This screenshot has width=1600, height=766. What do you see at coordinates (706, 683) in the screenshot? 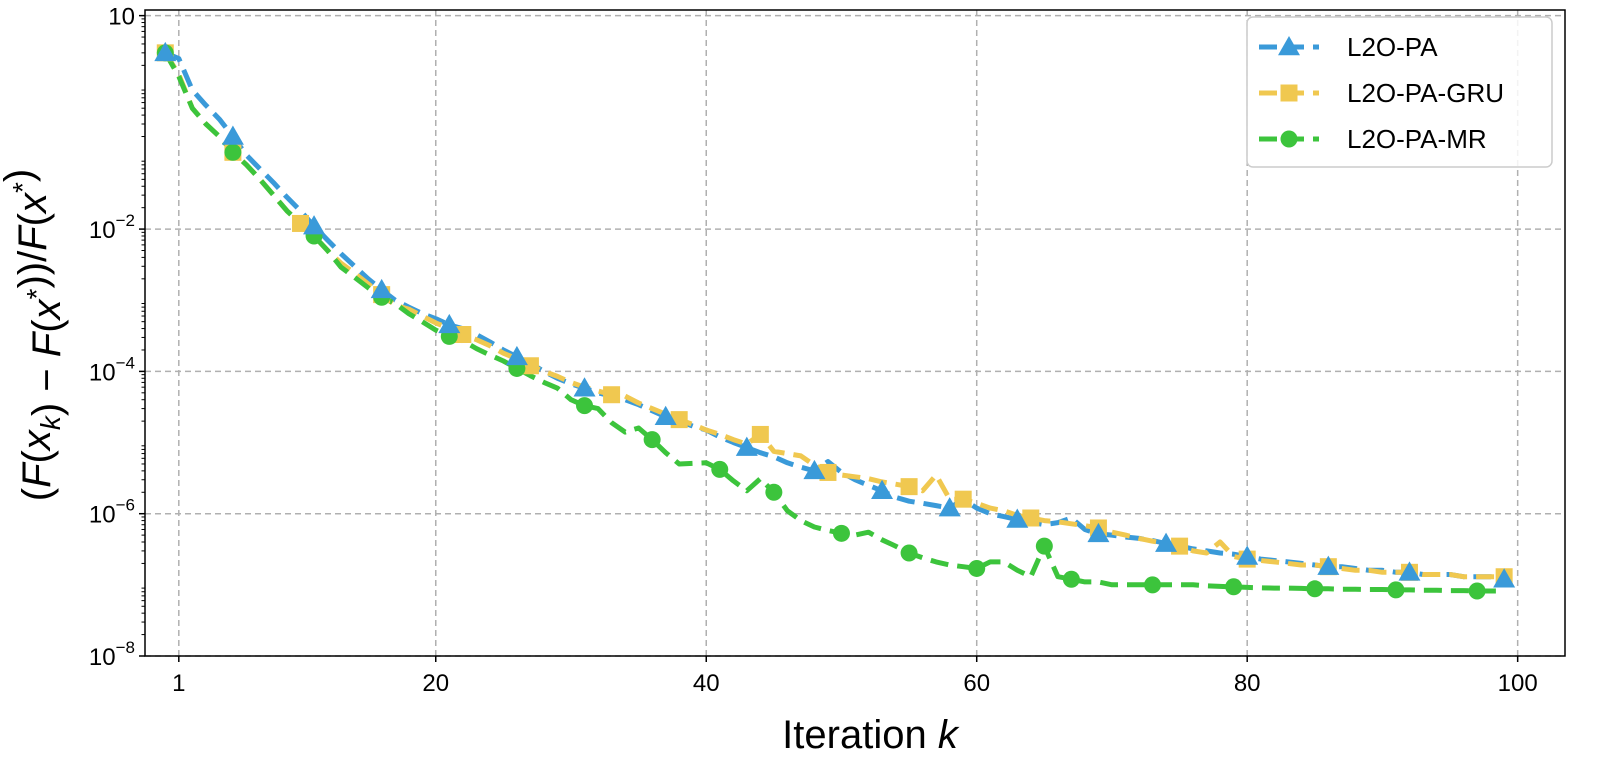
I see `x-tick-label: 40` at bounding box center [706, 683].